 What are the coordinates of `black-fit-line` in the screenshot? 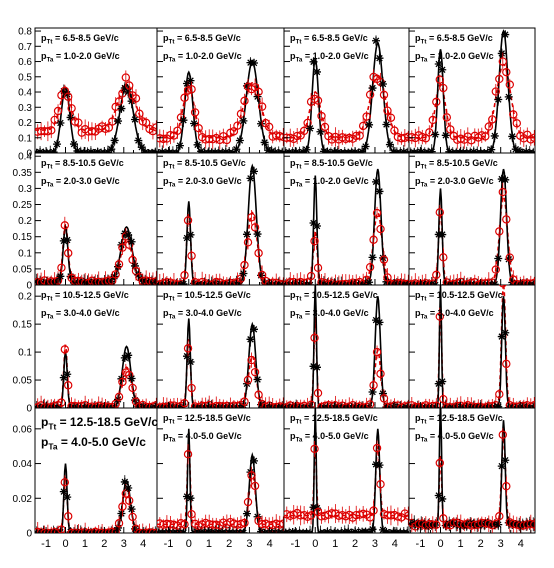 It's located at (220, 106).